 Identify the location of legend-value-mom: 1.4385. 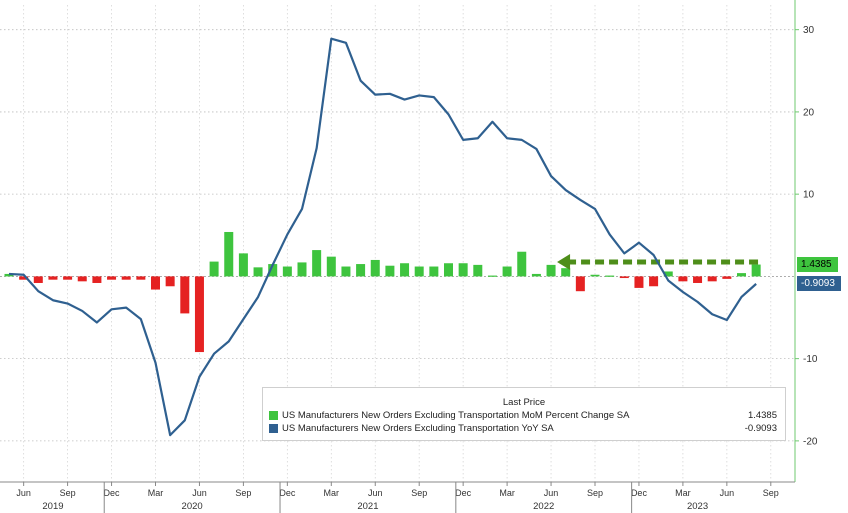
(762, 415).